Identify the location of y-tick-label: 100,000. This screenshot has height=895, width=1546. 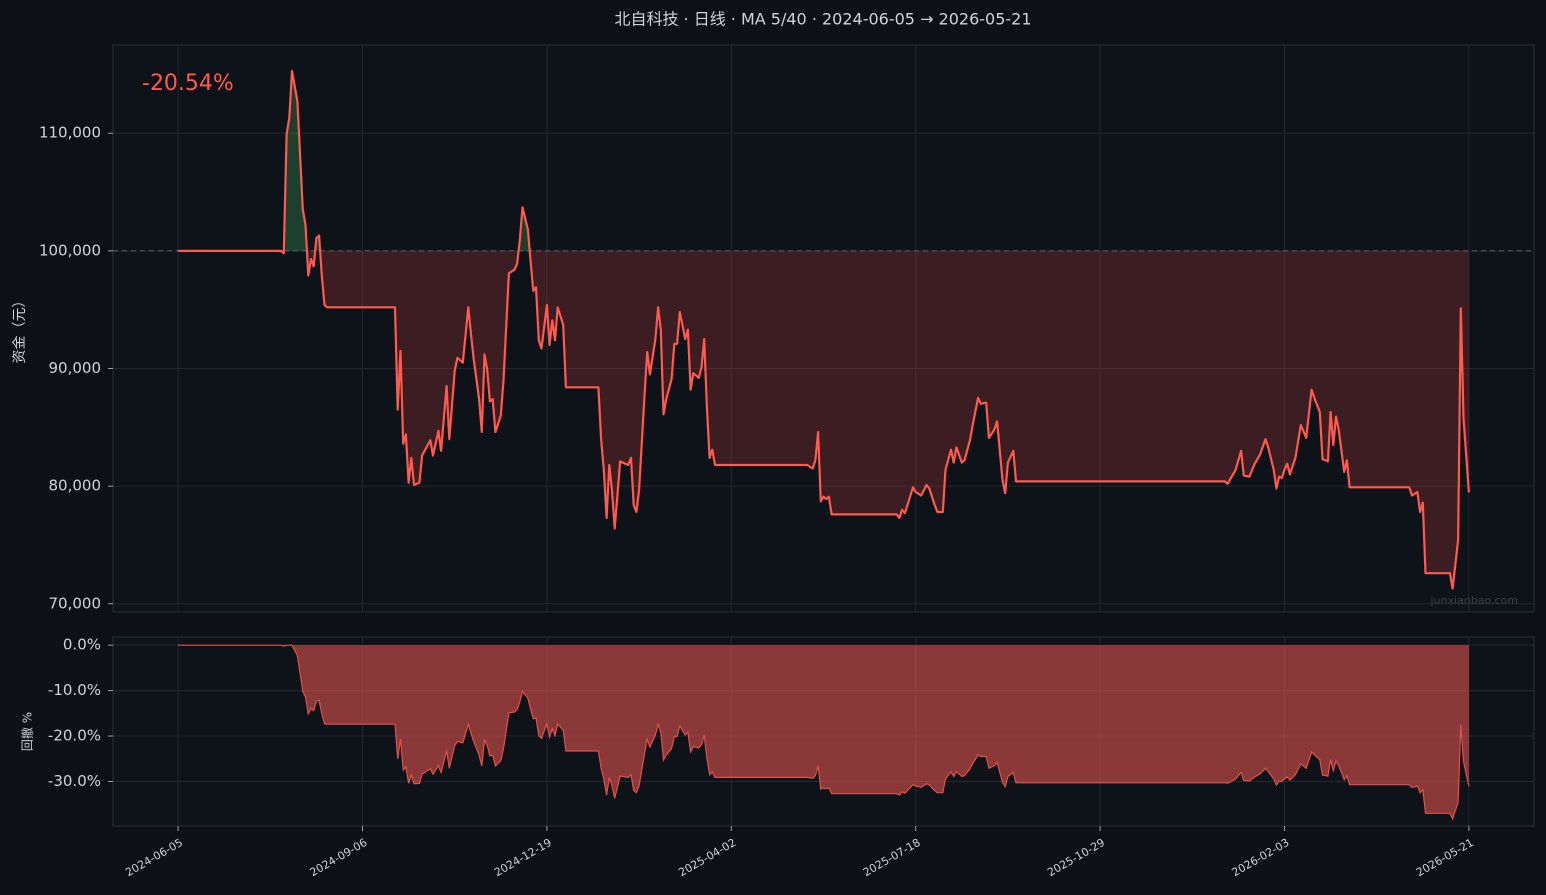
(70, 250).